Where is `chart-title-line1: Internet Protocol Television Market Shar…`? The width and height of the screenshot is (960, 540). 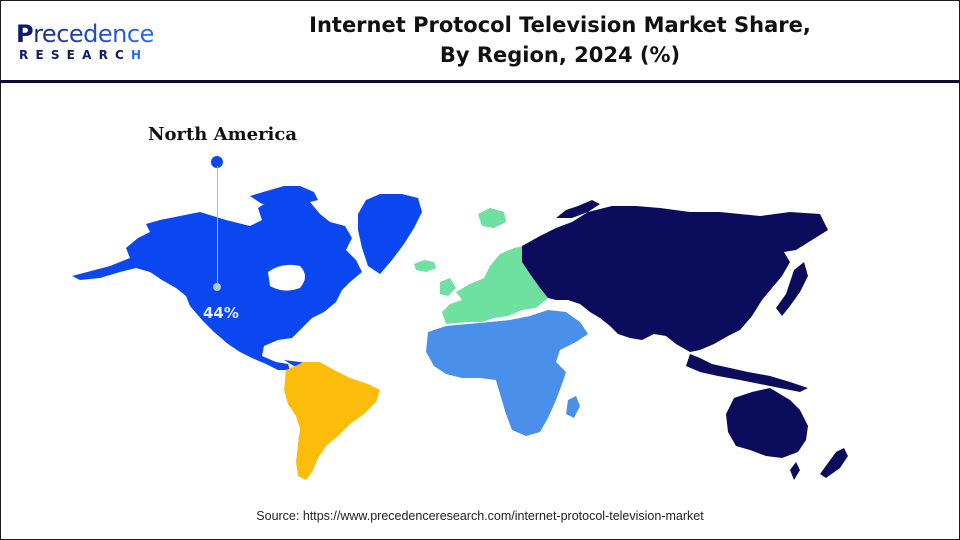
chart-title-line1: Internet Protocol Television Market Shar… is located at coordinates (560, 25).